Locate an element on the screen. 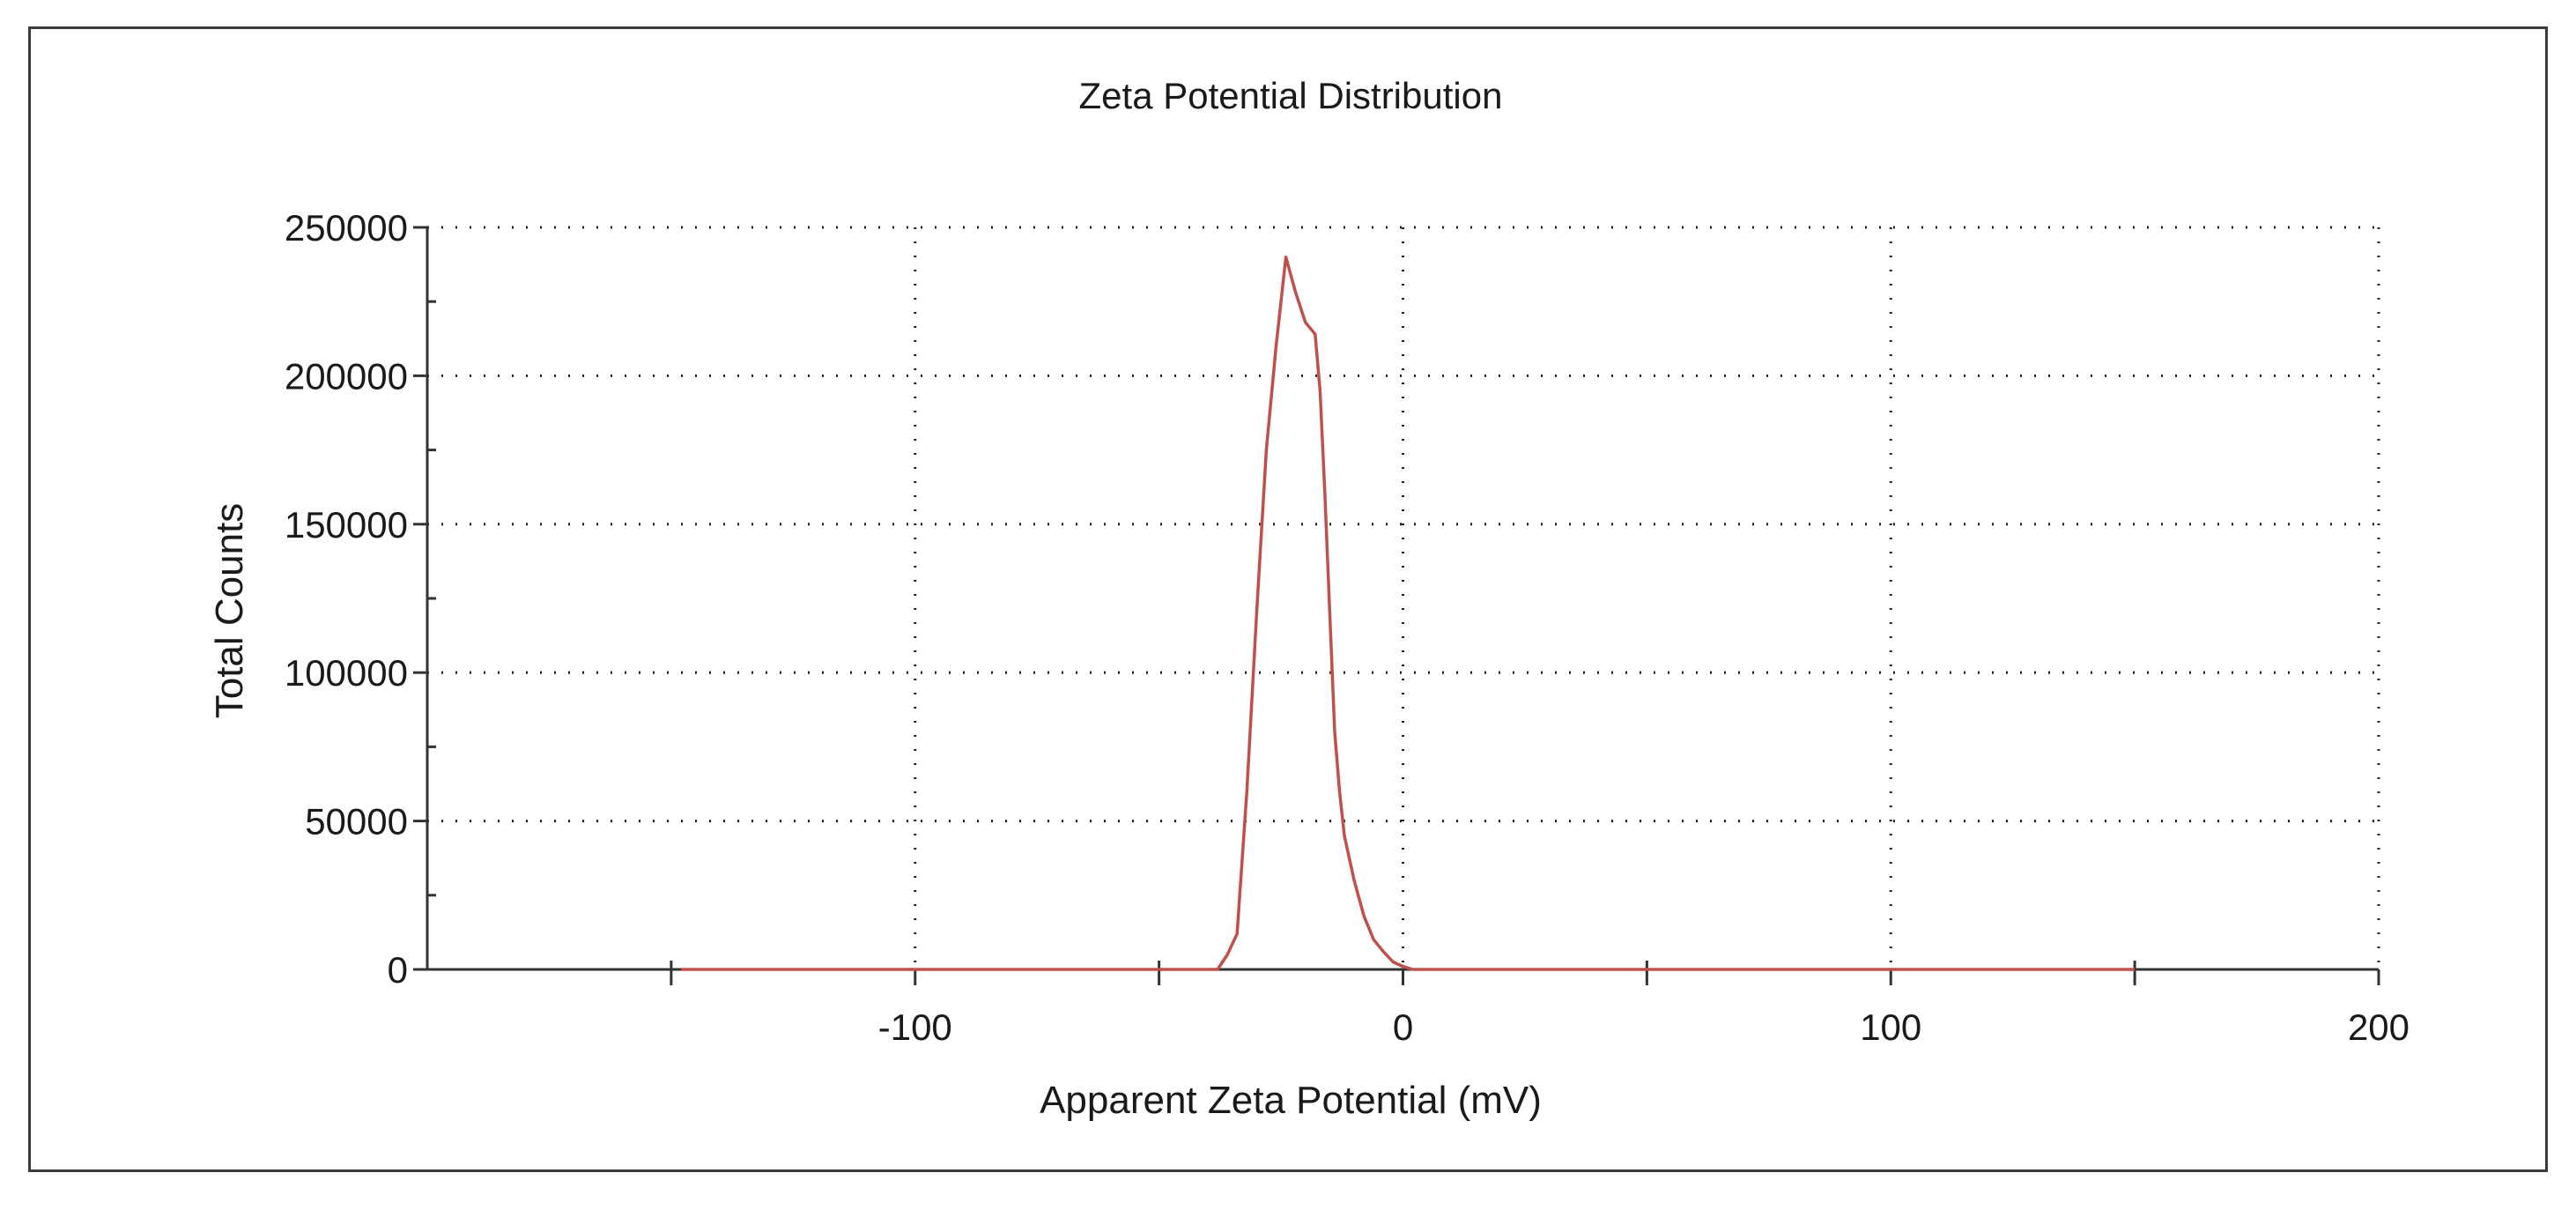 This screenshot has width=2576, height=1225. y-tick-label: 250000 is located at coordinates (347, 228).